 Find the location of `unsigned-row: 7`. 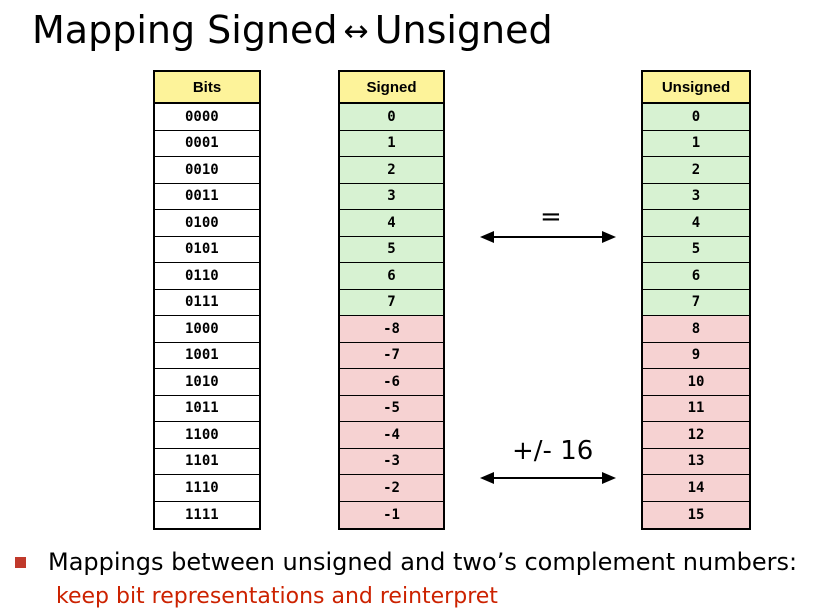

unsigned-row: 7 is located at coordinates (696, 302).